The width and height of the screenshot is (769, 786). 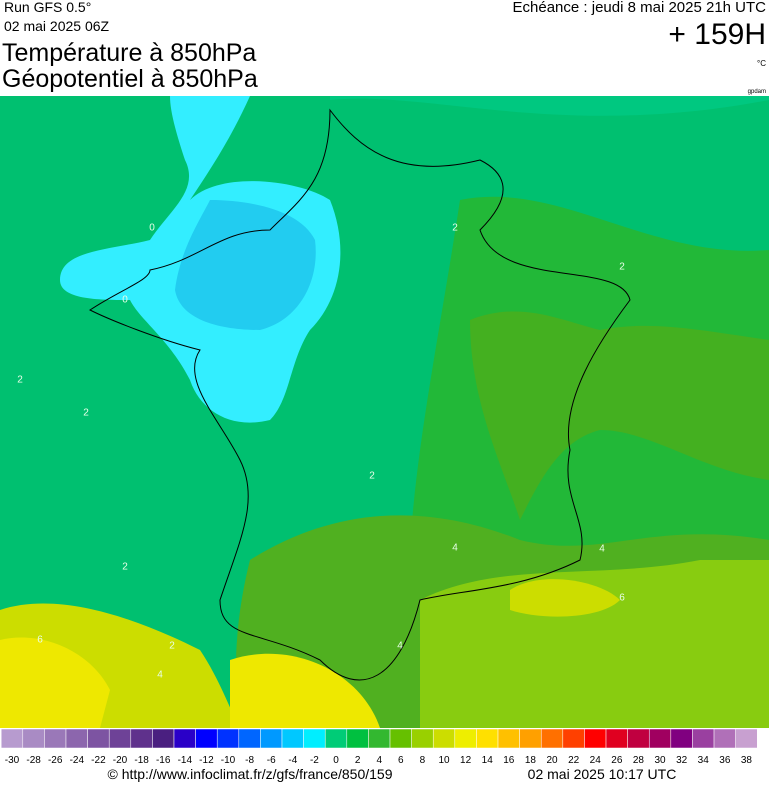 What do you see at coordinates (120, 760) in the screenshot?
I see `colorbar-label: -20` at bounding box center [120, 760].